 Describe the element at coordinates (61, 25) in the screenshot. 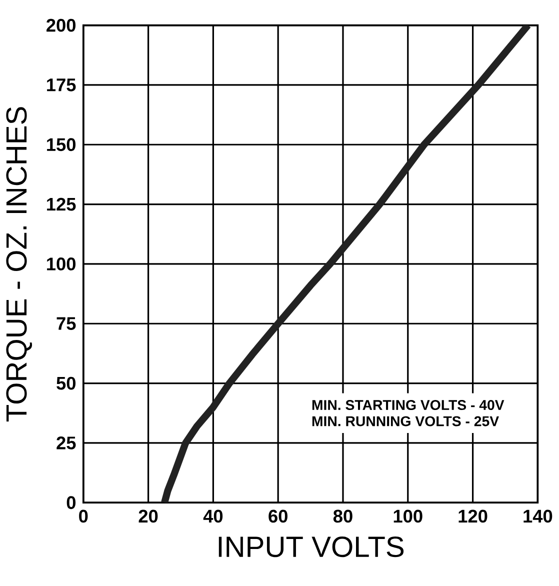

I see `y-tick-label: 200` at that location.